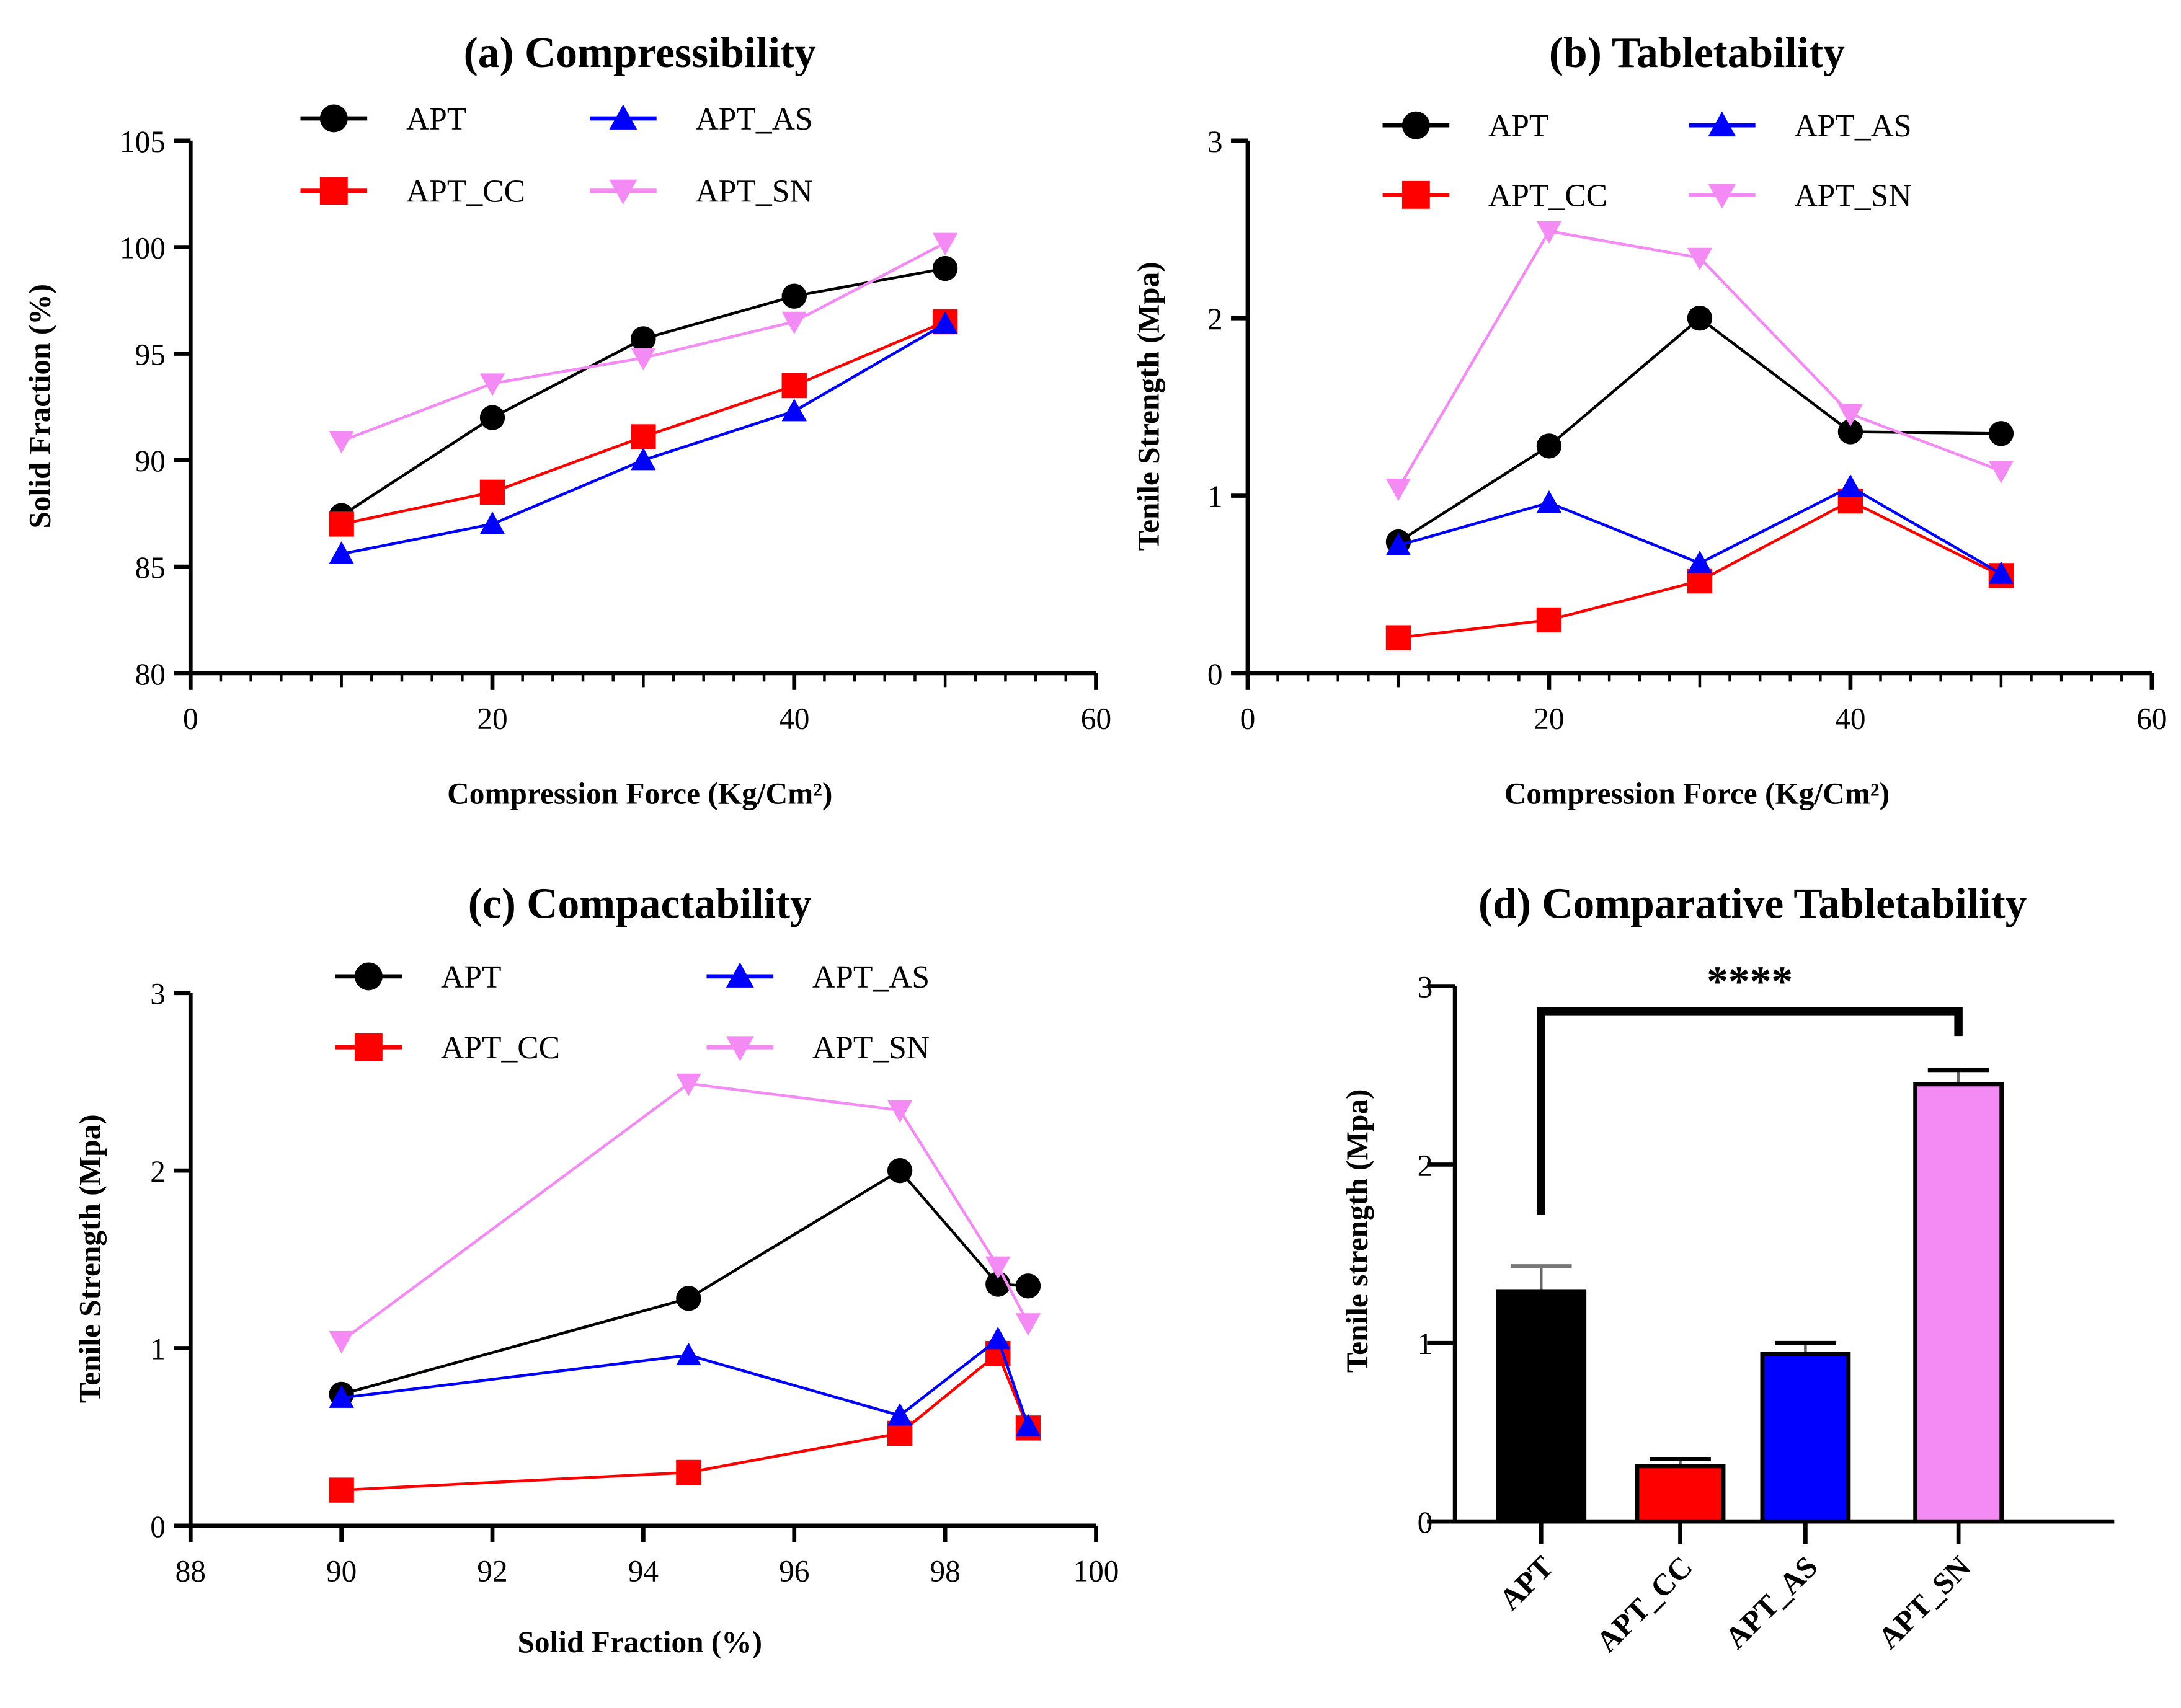  Describe the element at coordinates (40, 406) in the screenshot. I see `y-axis-label: Solid Fraction (%)` at that location.